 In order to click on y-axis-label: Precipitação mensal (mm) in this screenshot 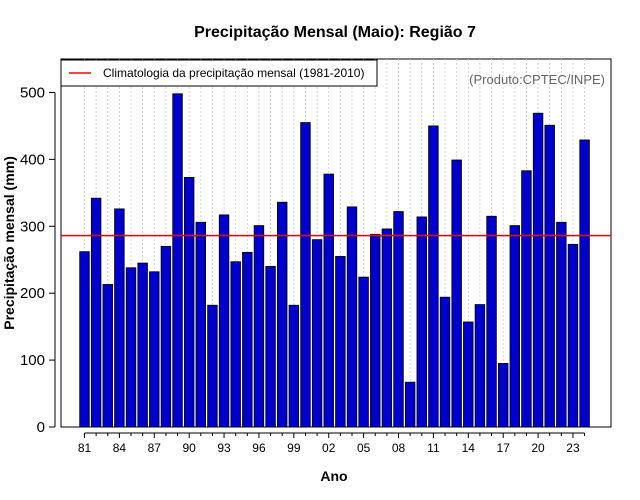, I will do `click(9, 243)`.